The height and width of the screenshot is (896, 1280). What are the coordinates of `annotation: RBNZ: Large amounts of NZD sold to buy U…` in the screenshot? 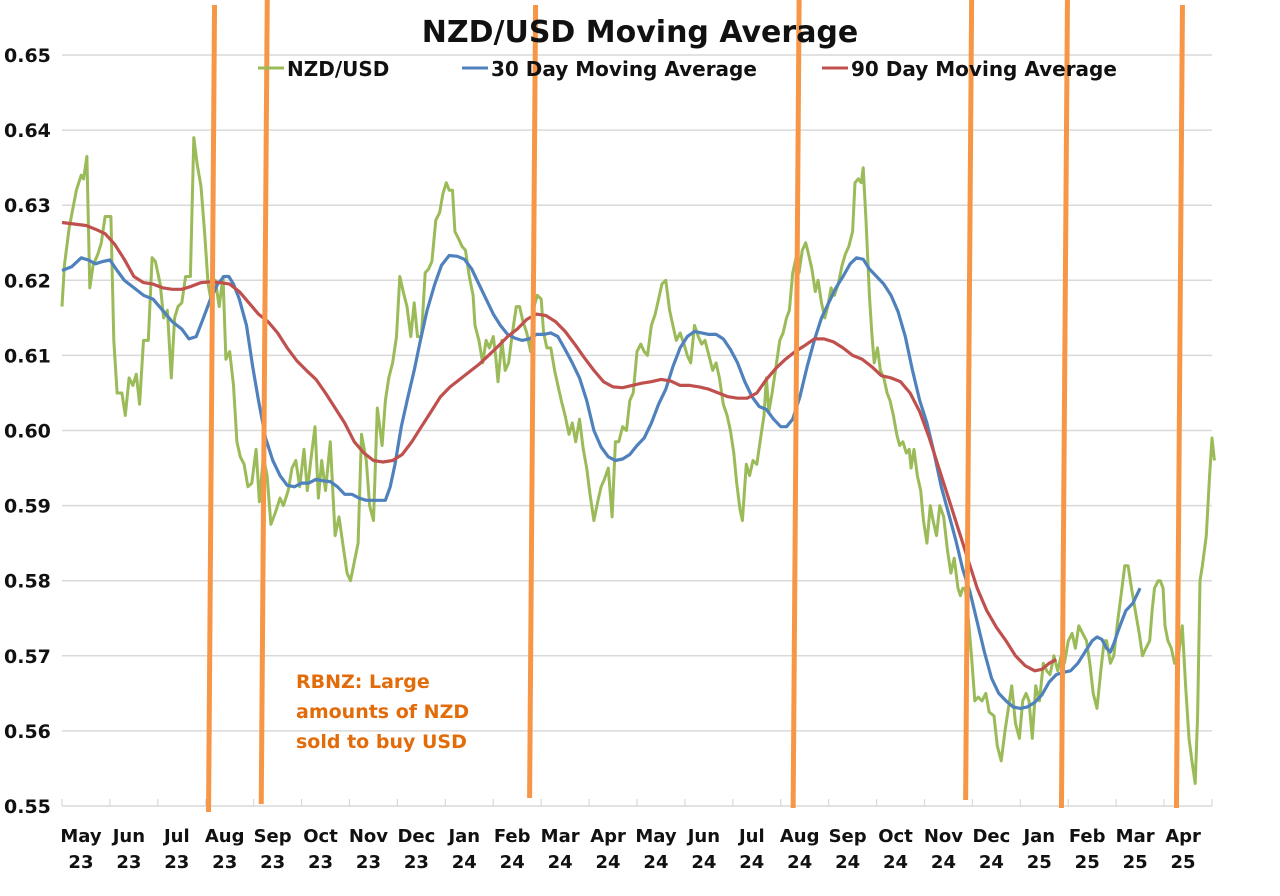 It's located at (382, 712).